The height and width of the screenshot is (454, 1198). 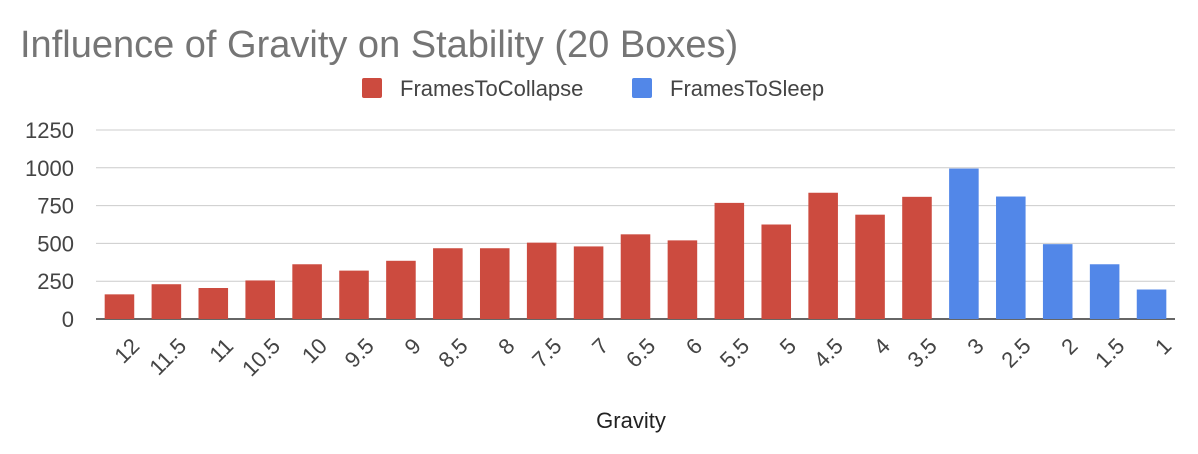 What do you see at coordinates (261, 357) in the screenshot?
I see `x-tick-label: 10.5` at bounding box center [261, 357].